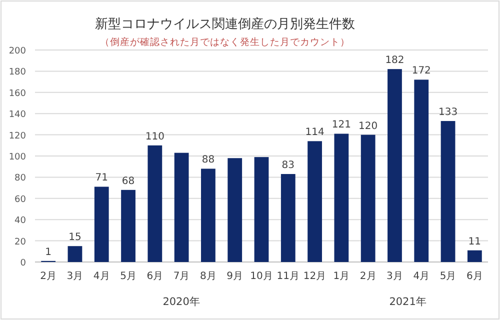  Describe the element at coordinates (235, 276) in the screenshot. I see `x-tick-label: 9月` at that location.